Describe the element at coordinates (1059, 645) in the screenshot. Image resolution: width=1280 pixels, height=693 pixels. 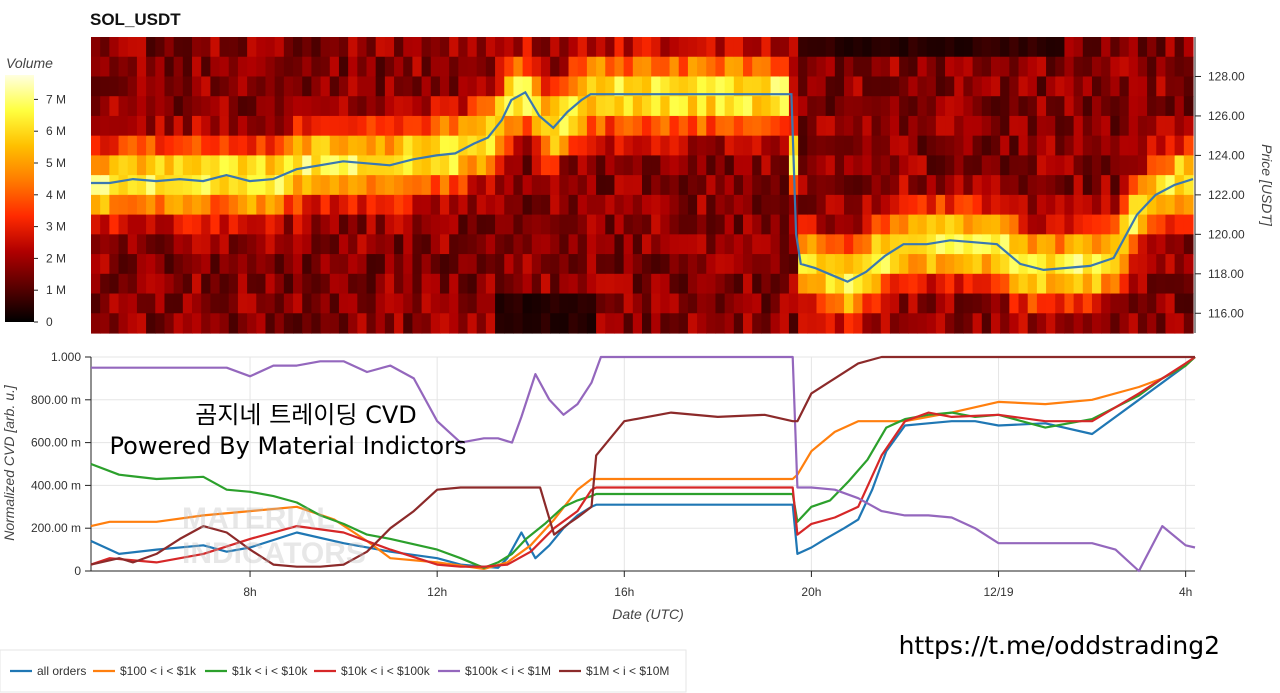
I see `telegram-link: https://t.me/oddstrading2` at that location.